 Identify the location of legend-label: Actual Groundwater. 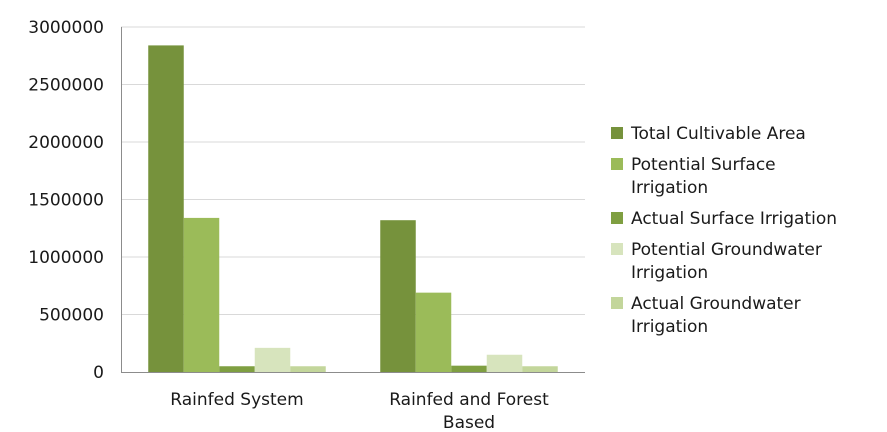
(716, 304).